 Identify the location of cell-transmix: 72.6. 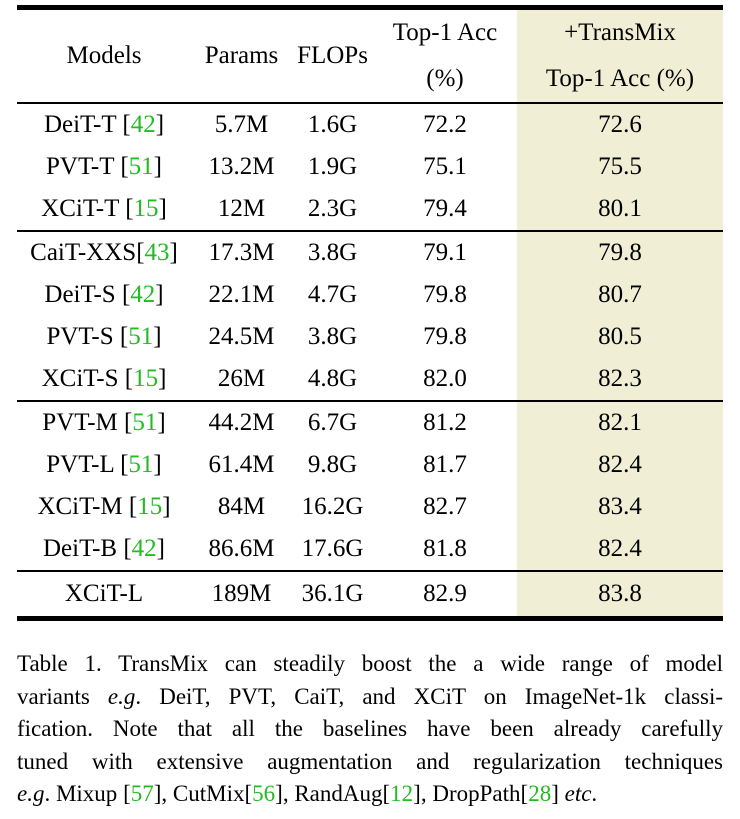
(620, 124).